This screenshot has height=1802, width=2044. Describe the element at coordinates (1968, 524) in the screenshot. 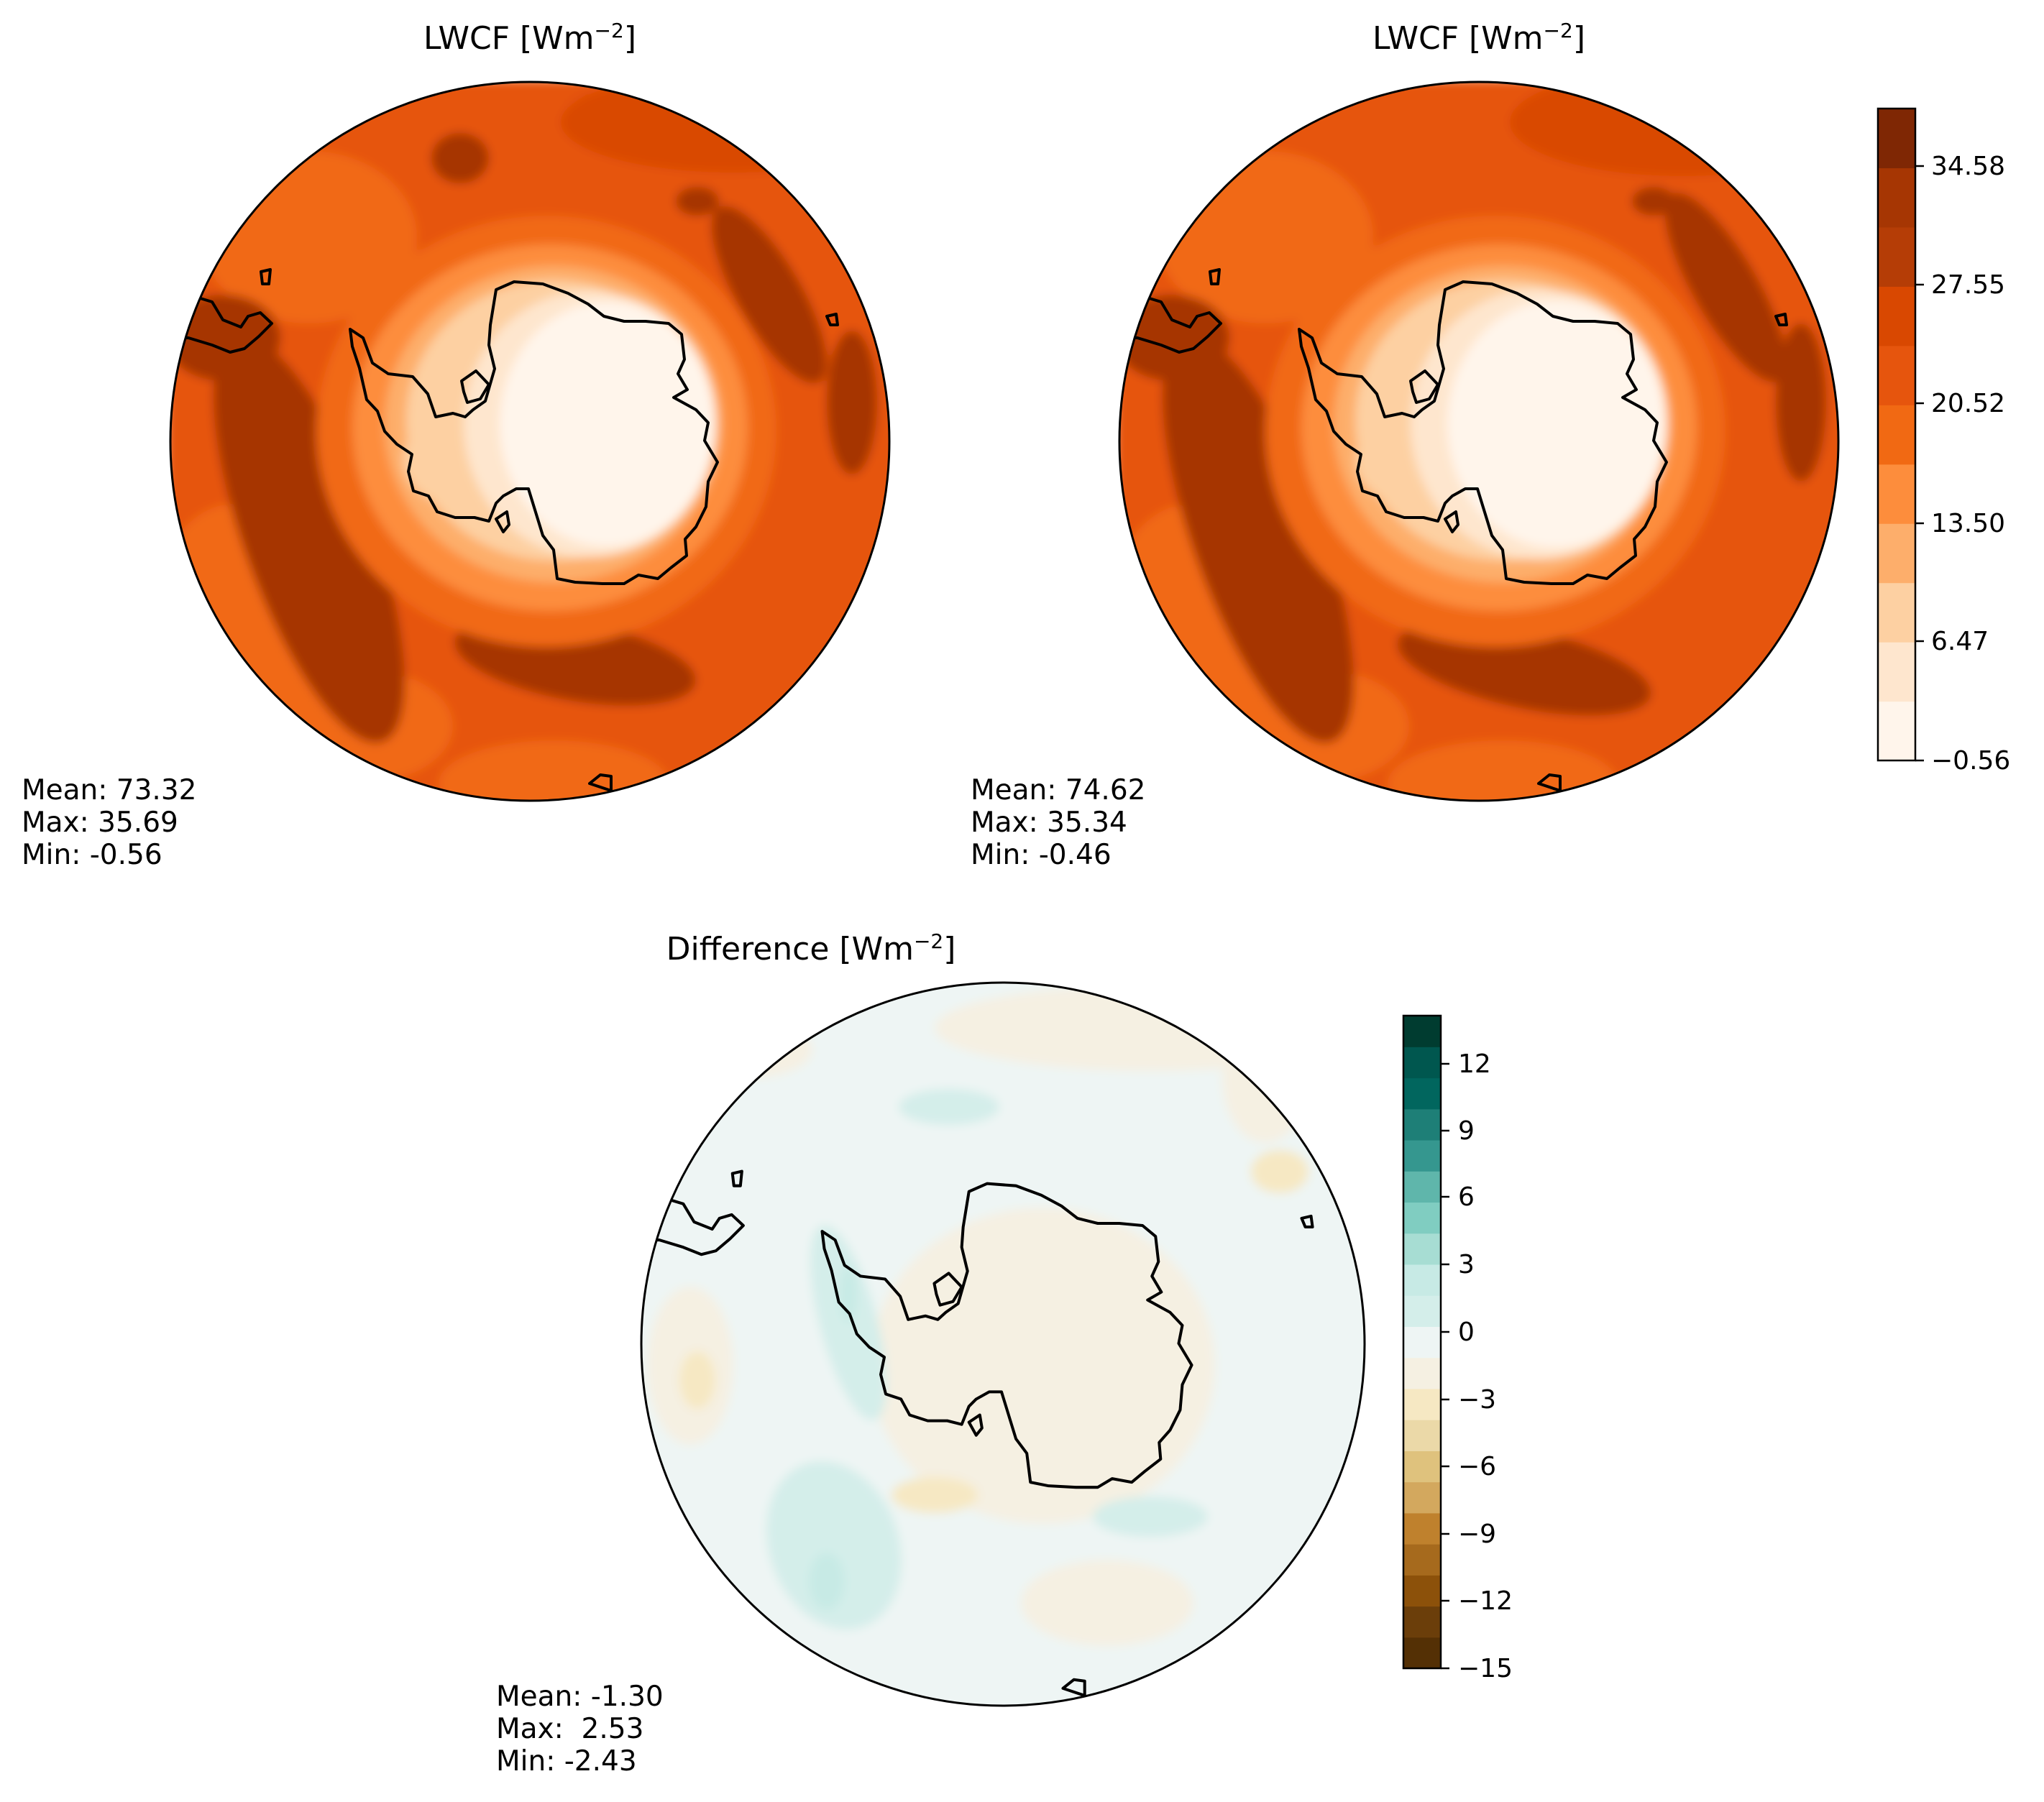

I see `colorbar-tick-label: 13.50` at that location.